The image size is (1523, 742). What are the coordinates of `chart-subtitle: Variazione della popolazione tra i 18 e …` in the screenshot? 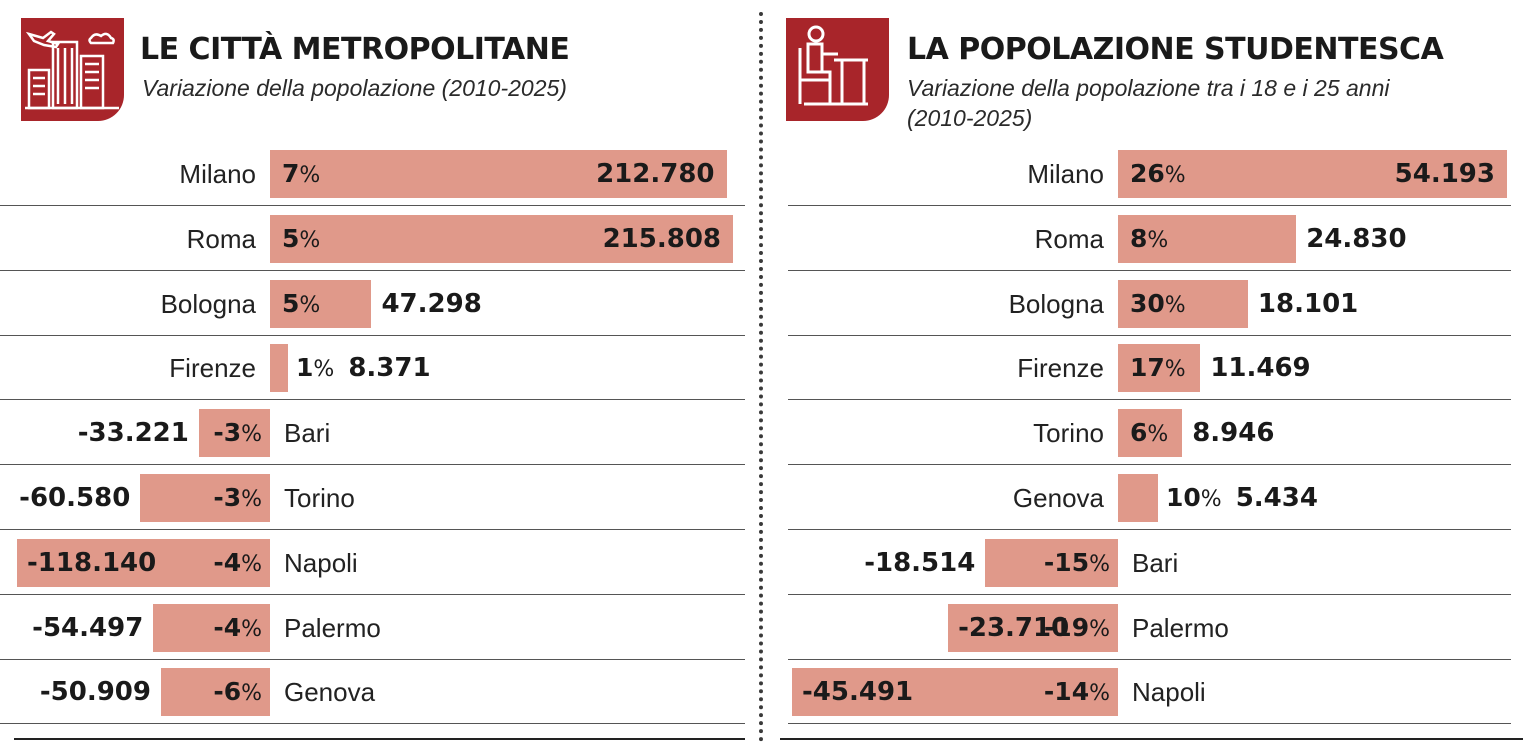 It's located at (1148, 103).